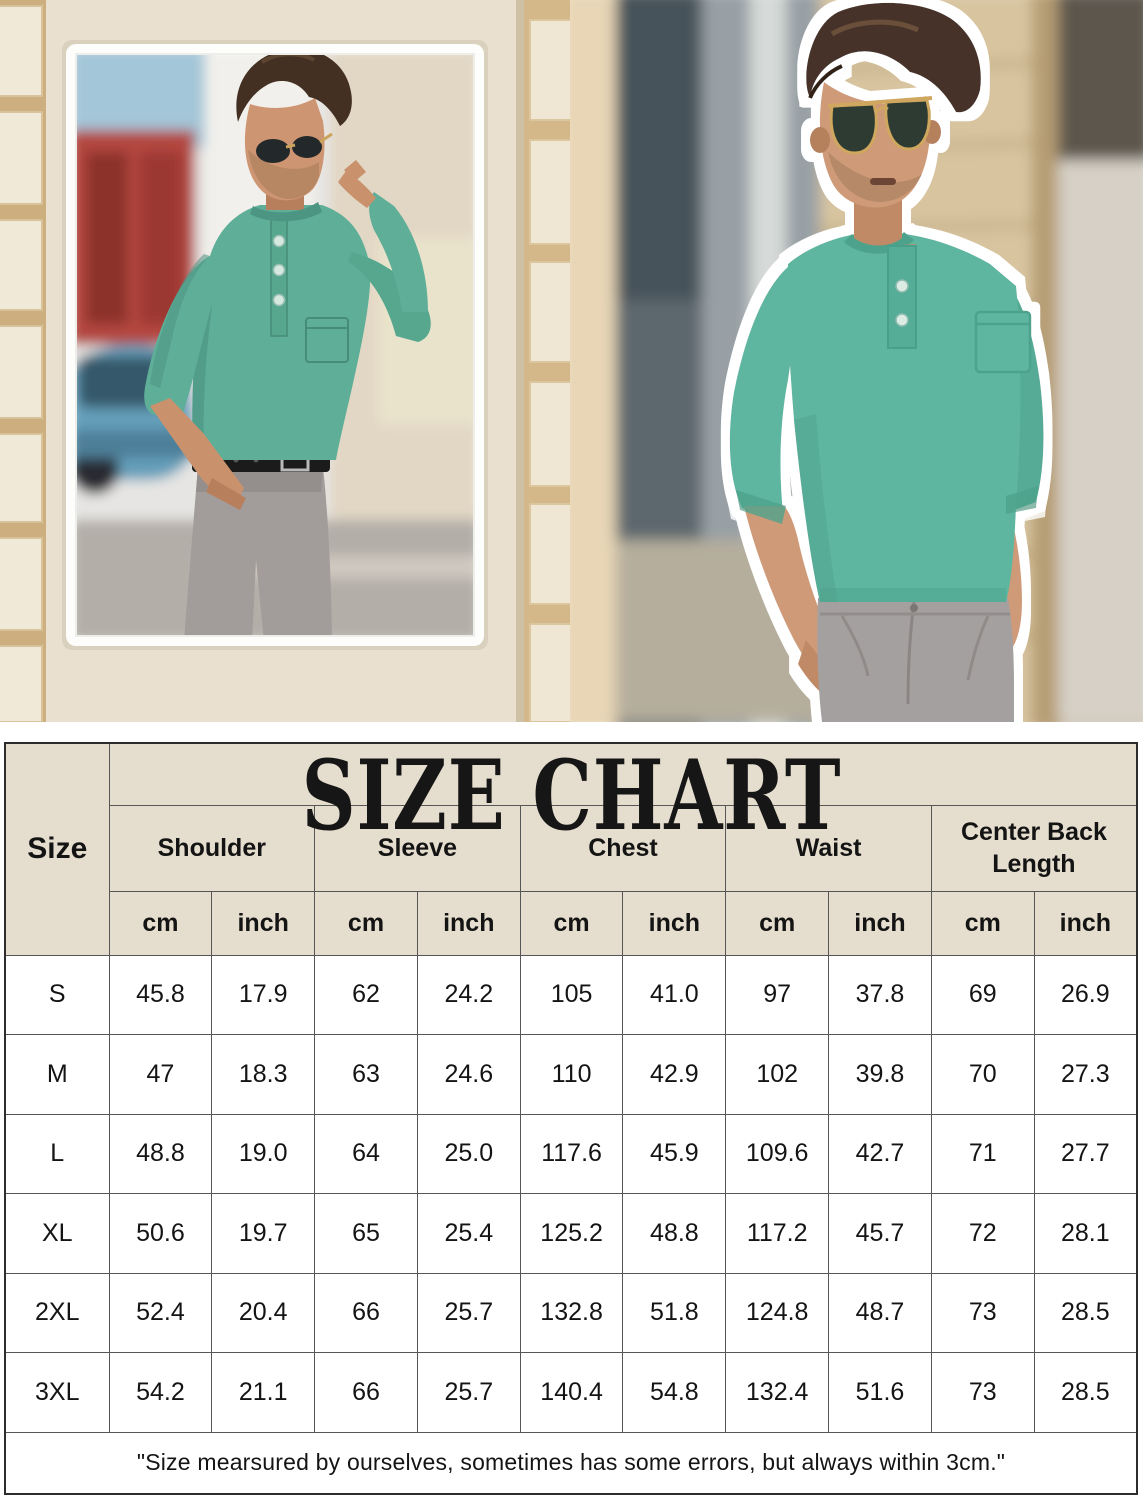  I want to click on col-group-header: Waist, so click(828, 848).